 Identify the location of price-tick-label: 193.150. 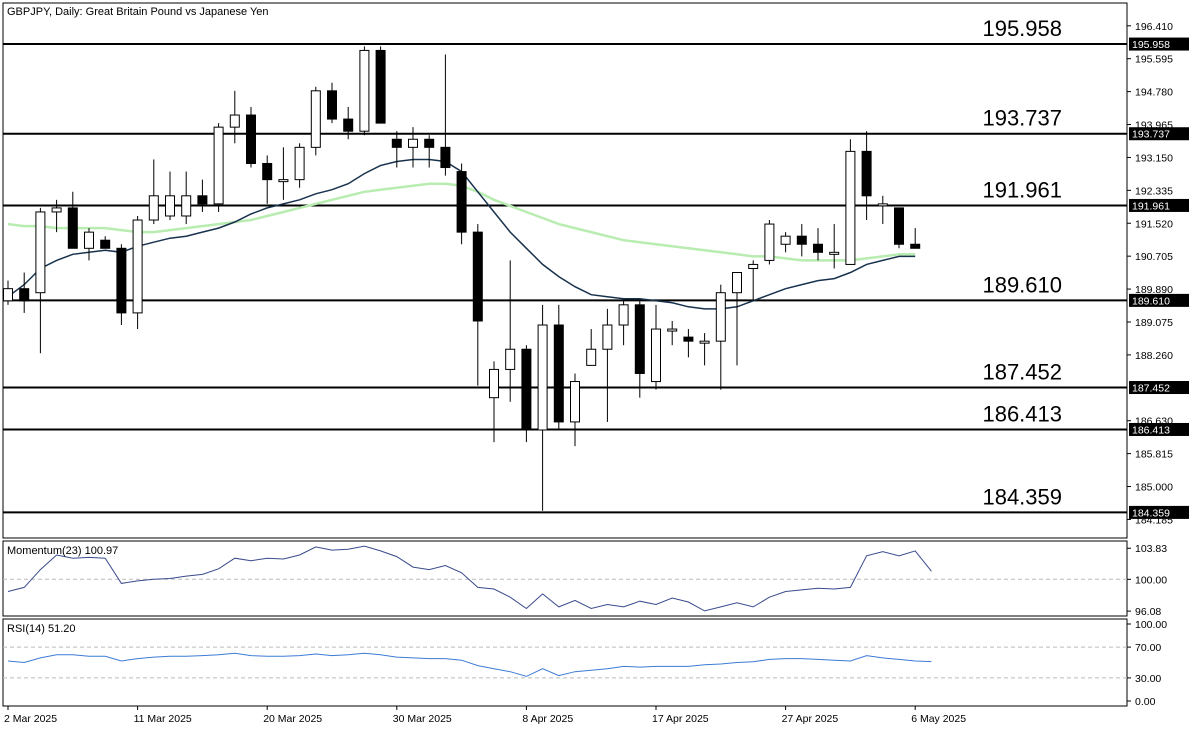
(1154, 158).